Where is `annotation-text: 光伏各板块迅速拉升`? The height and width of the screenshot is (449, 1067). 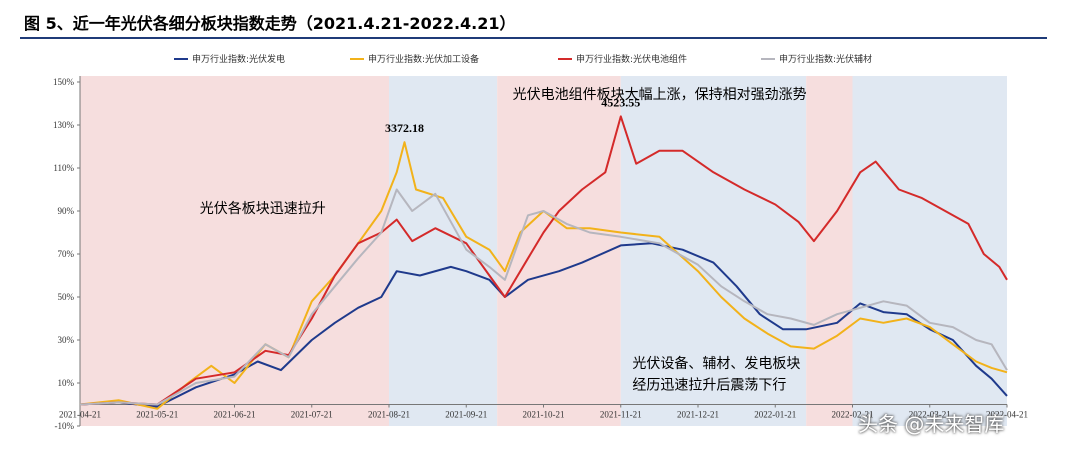 annotation-text: 光伏各板块迅速拉升 is located at coordinates (263, 209).